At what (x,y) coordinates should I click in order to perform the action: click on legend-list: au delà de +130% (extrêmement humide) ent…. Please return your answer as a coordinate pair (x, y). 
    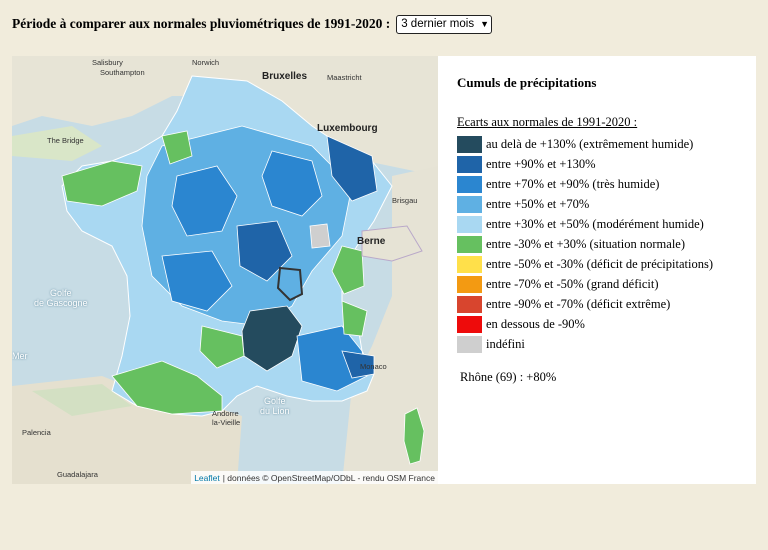
    Looking at the image, I should click on (585, 244).